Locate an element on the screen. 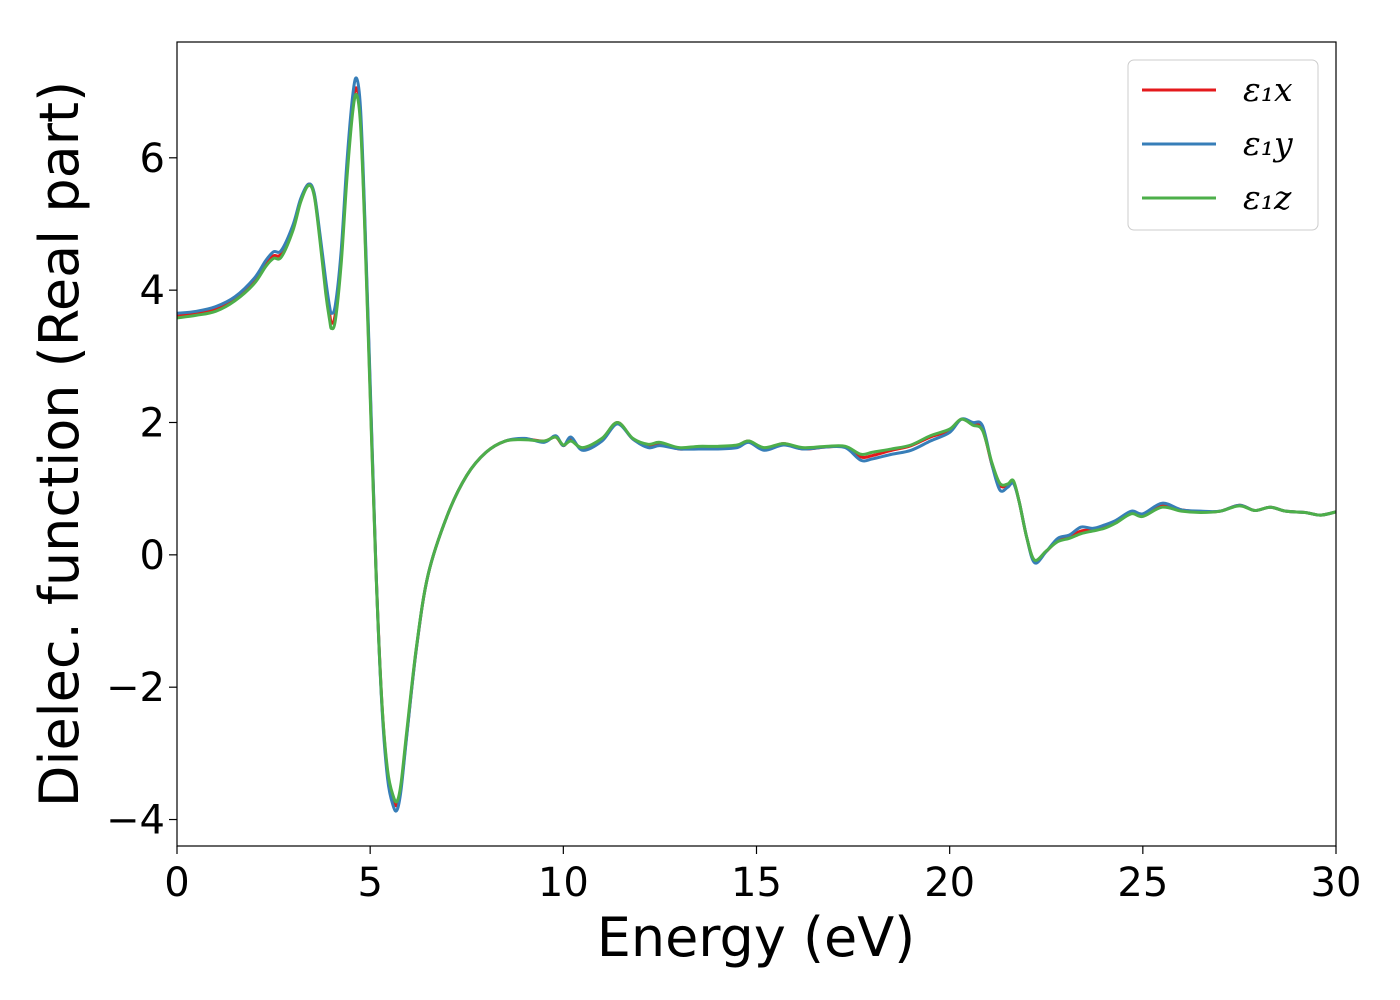 The height and width of the screenshot is (1000, 1400). x-tick-label: 15 is located at coordinates (756, 883).